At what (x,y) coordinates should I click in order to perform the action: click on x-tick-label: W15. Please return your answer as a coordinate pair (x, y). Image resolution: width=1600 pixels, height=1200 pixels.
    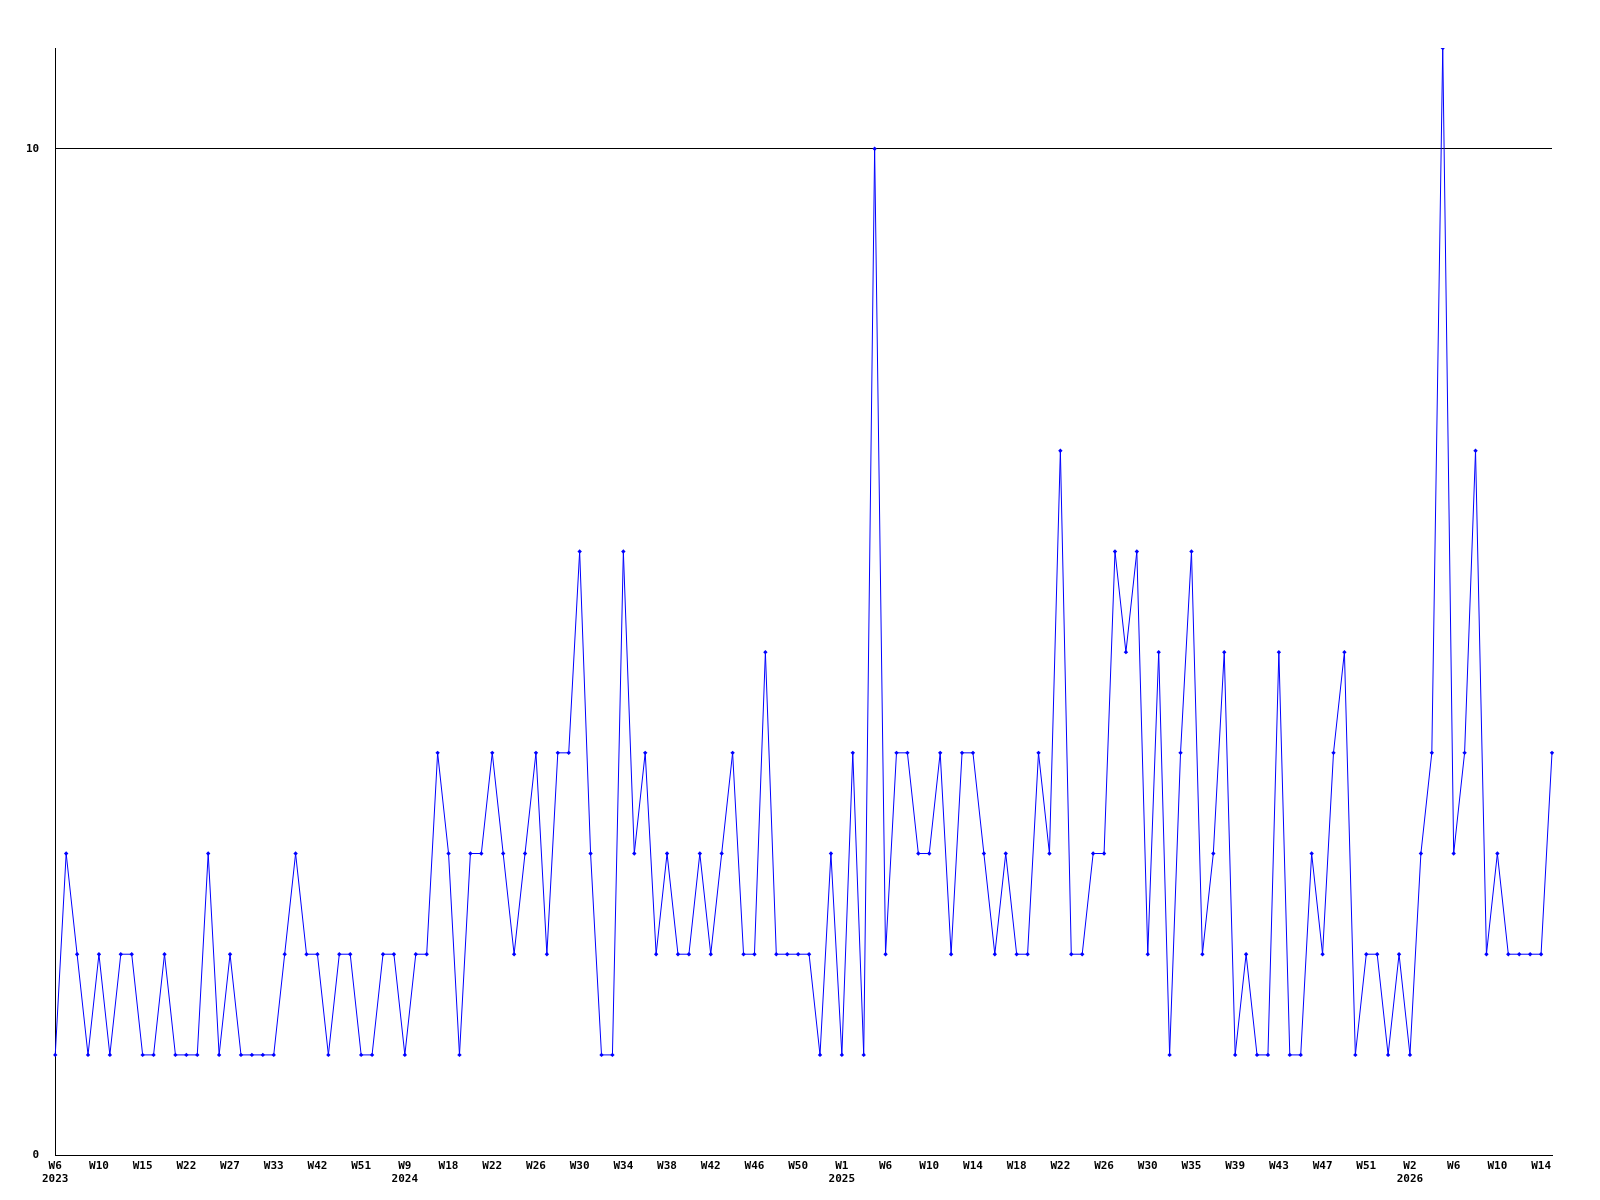
    Looking at the image, I should click on (142, 1166).